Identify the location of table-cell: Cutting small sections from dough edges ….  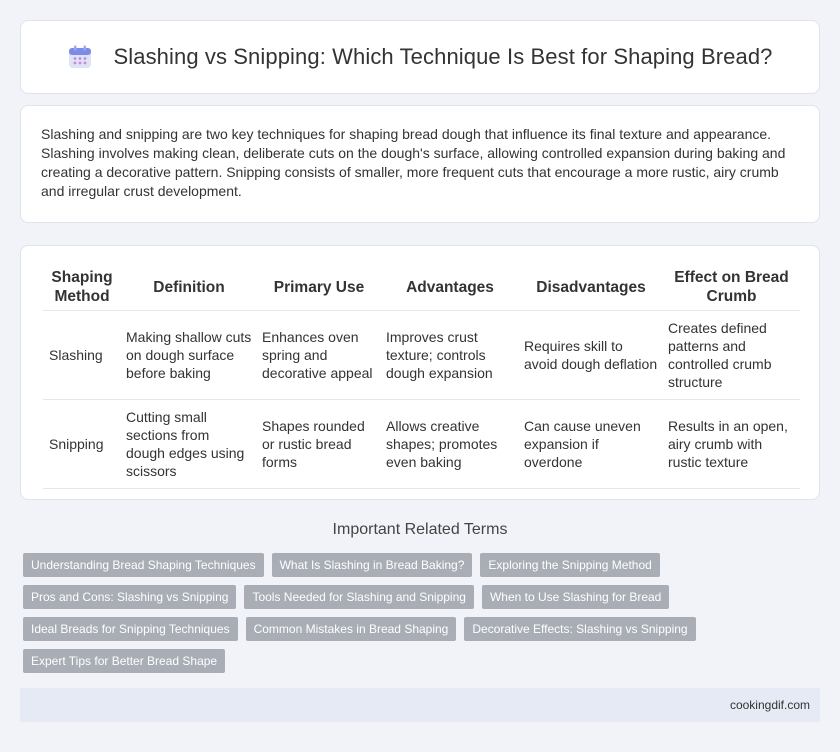
(189, 444).